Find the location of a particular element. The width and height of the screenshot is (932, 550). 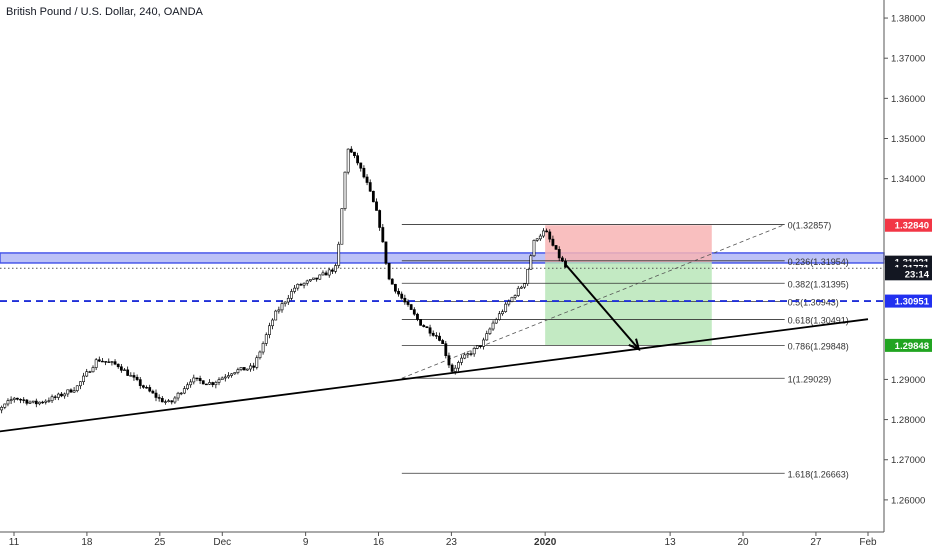

price-tick-label: 1.29000 is located at coordinates (908, 380).